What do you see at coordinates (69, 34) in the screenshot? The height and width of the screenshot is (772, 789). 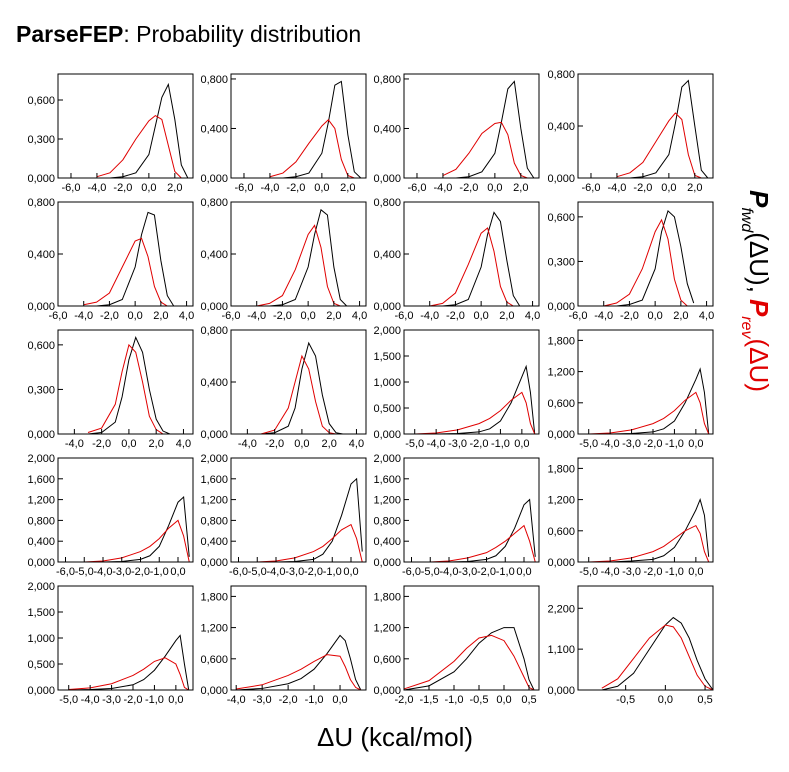 I see `title-bold: ParseFEP` at bounding box center [69, 34].